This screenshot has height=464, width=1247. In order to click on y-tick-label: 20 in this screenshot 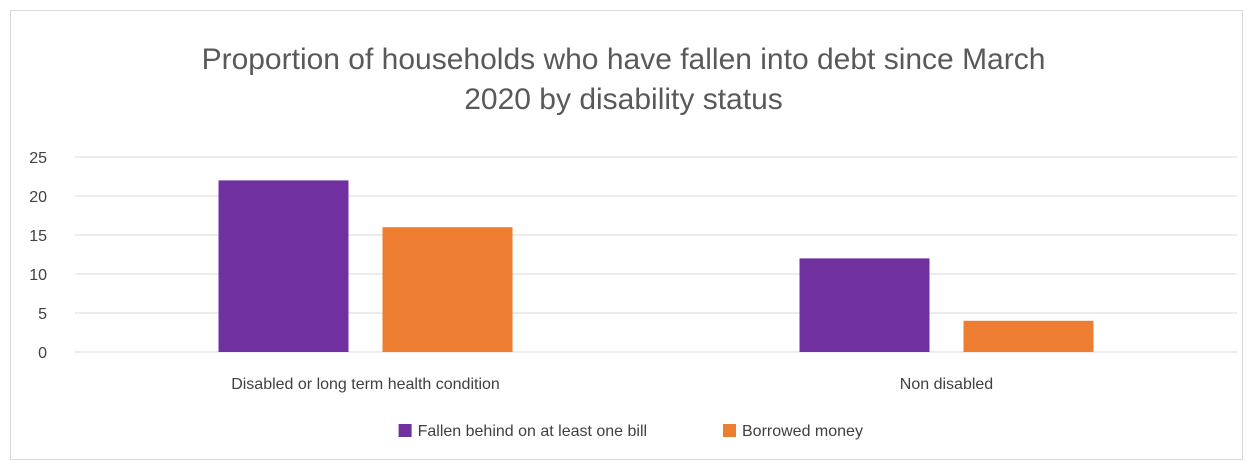, I will do `click(38, 197)`.